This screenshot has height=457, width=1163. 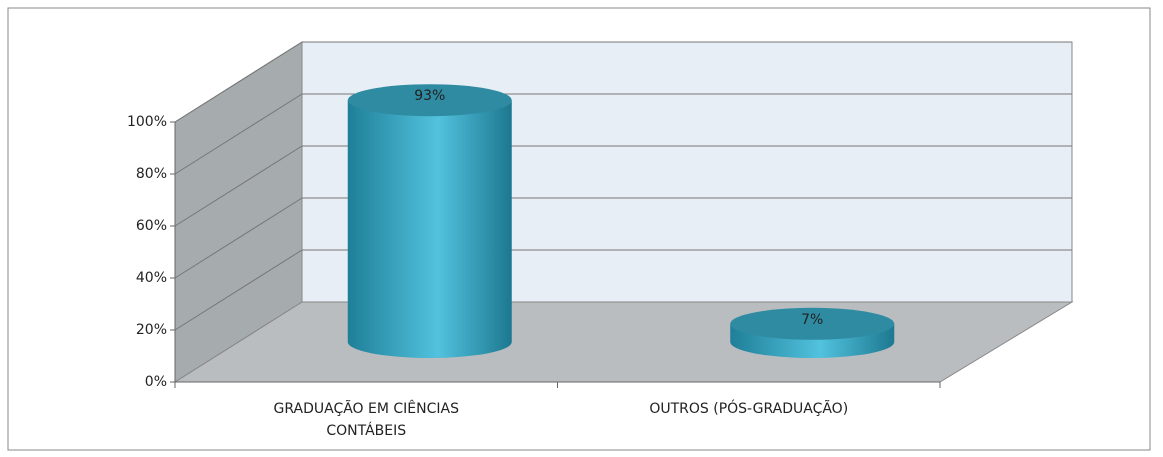 What do you see at coordinates (429, 229) in the screenshot?
I see `bar` at bounding box center [429, 229].